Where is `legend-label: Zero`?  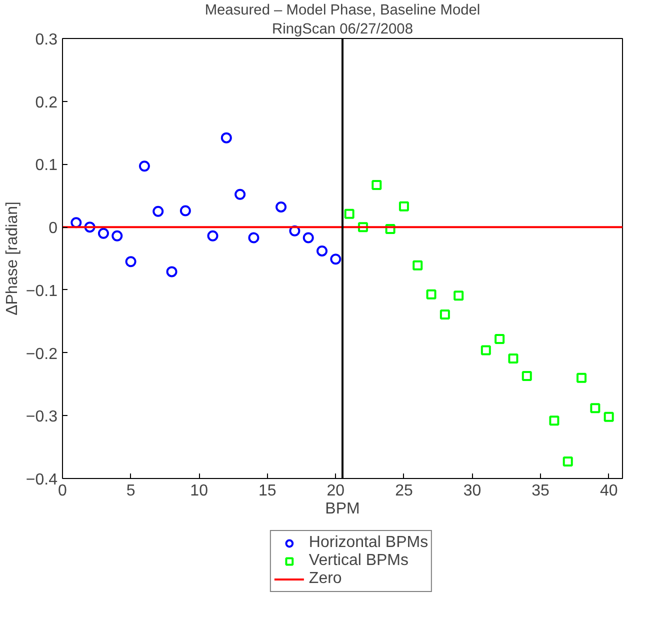 legend-label: Zero is located at coordinates (325, 579).